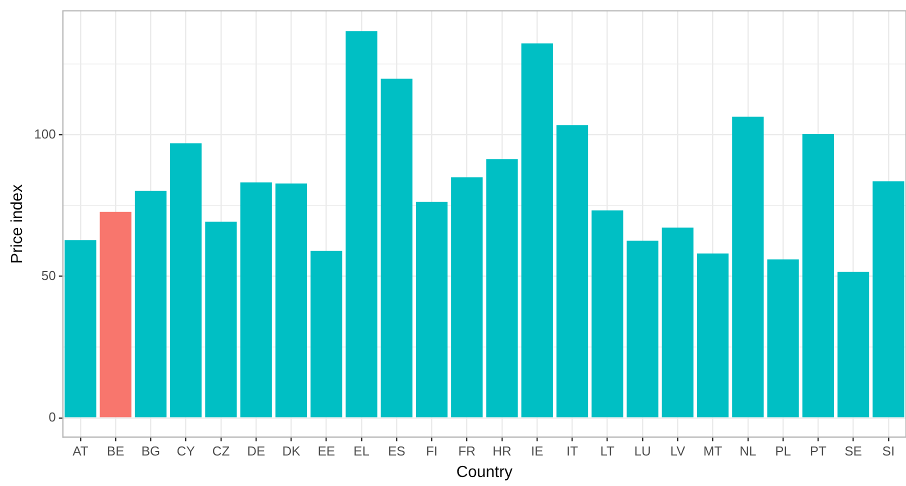 This screenshot has width=906, height=486. What do you see at coordinates (748, 451) in the screenshot?
I see `x-tick-label: NL` at bounding box center [748, 451].